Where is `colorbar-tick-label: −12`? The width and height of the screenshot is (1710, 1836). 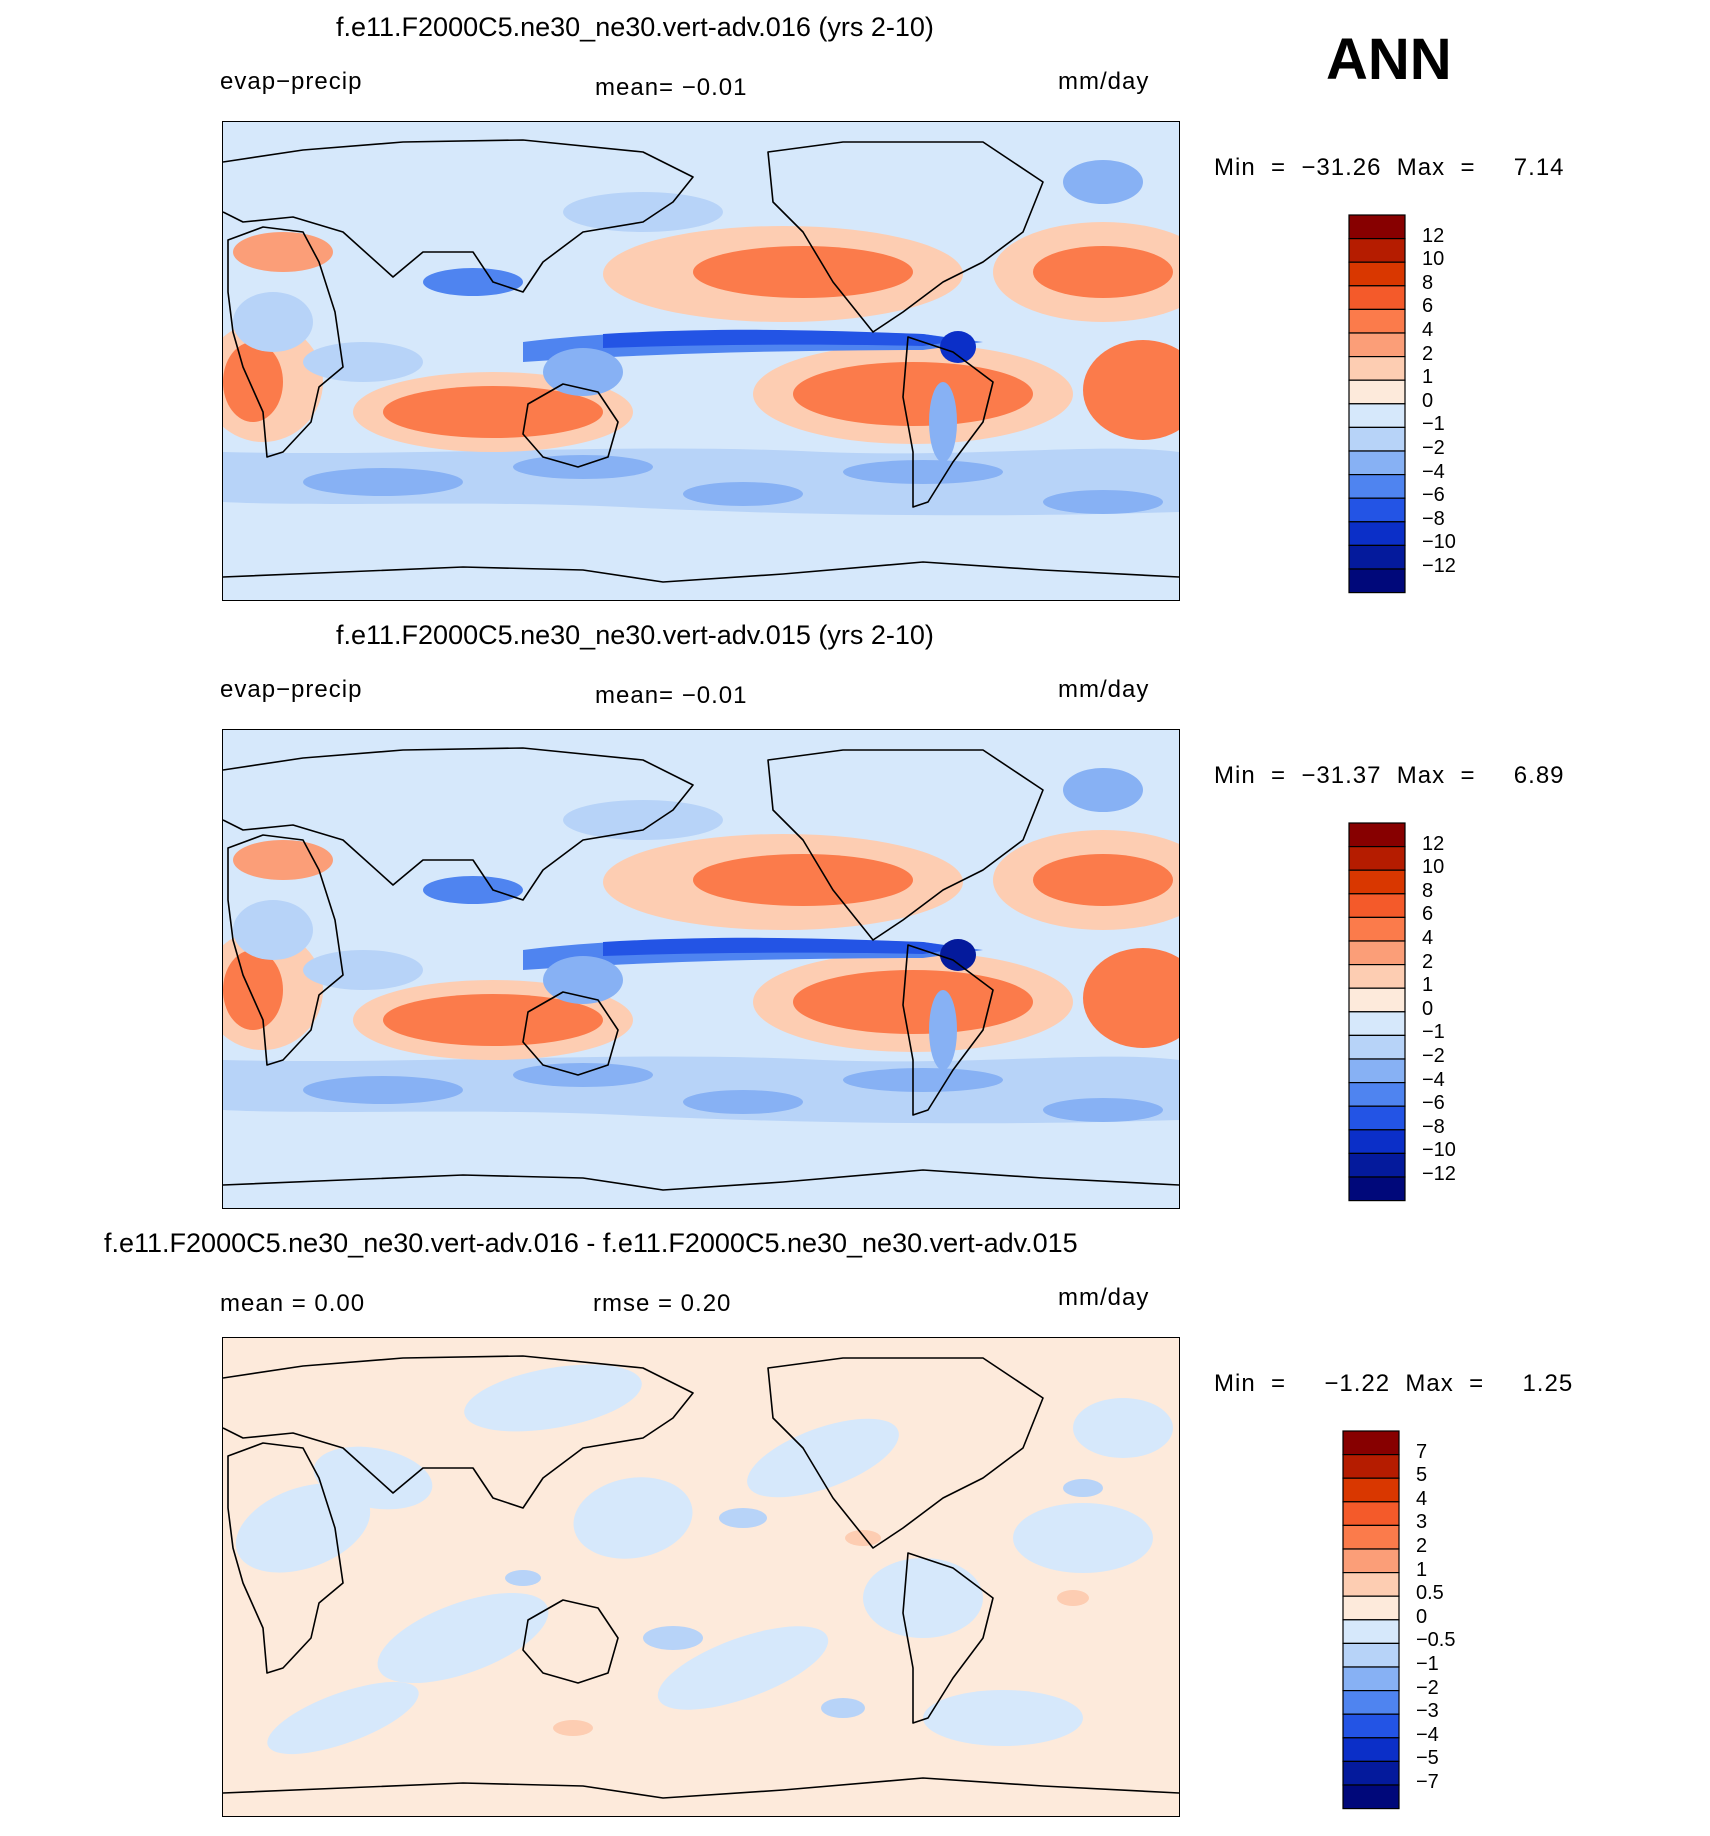
colorbar-tick-label: −12 is located at coordinates (1439, 1174).